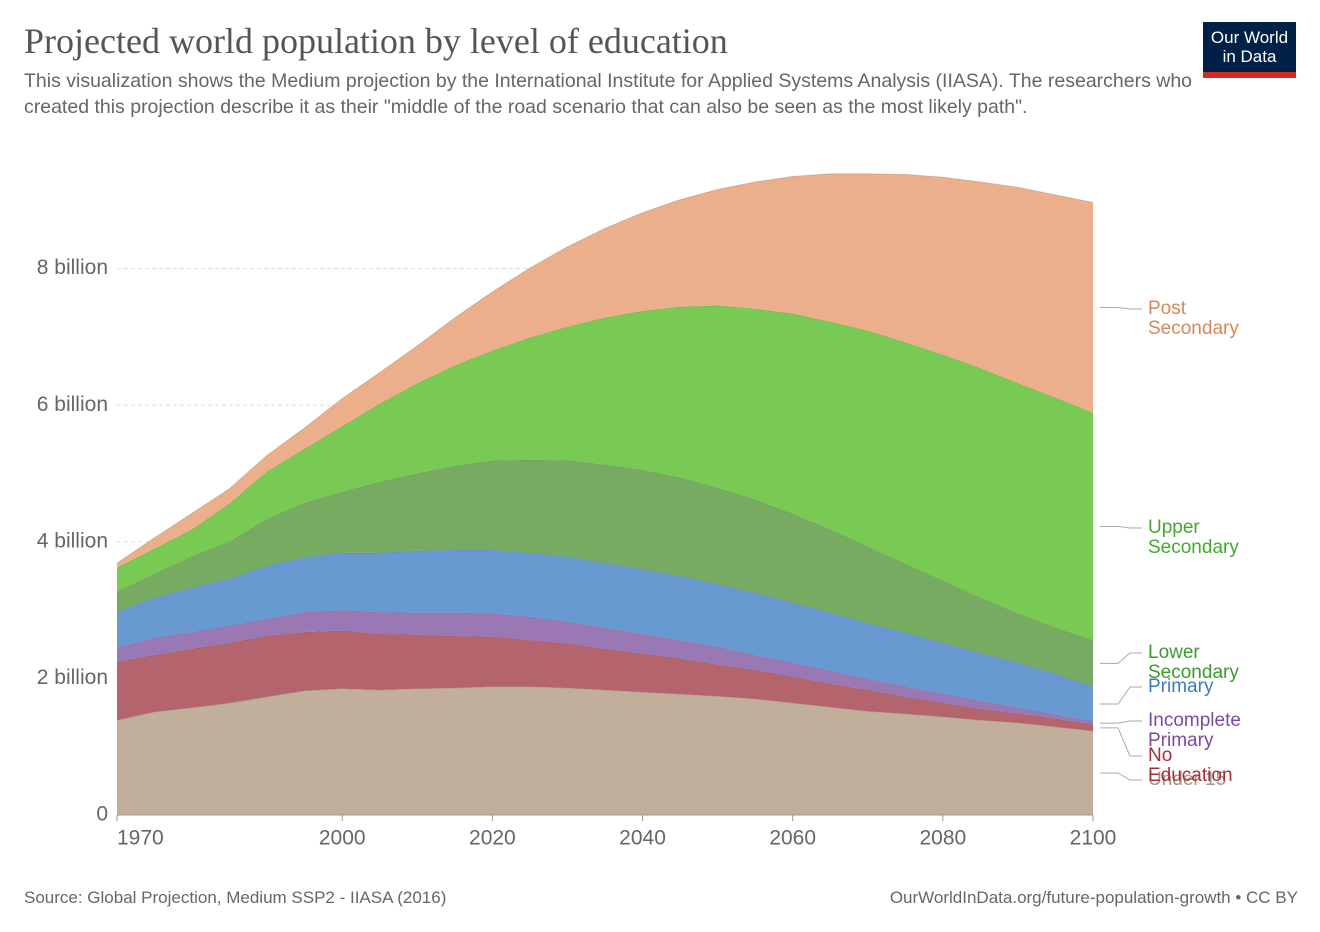 The width and height of the screenshot is (1320, 932). Describe the element at coordinates (72, 267) in the screenshot. I see `y-tick-label: 8 billion` at that location.